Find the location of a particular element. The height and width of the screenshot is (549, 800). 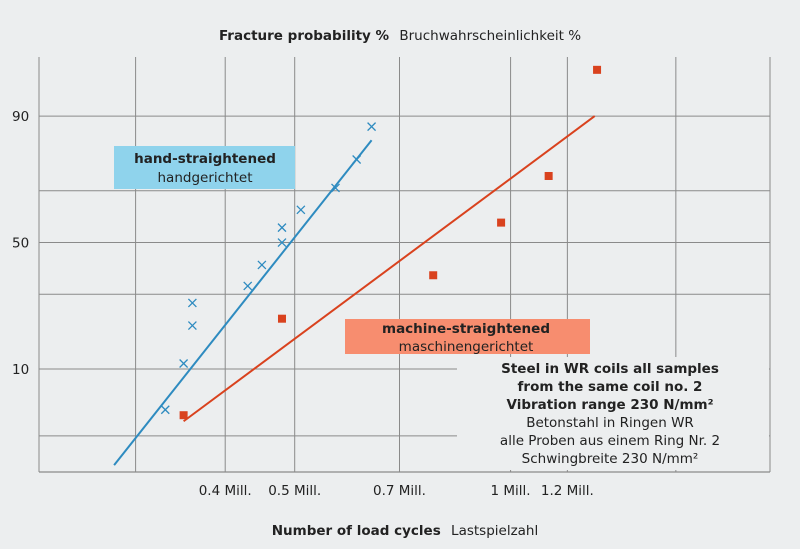

chart-title-de: Bruchwahrscheinlichkeit % is located at coordinates (490, 36).